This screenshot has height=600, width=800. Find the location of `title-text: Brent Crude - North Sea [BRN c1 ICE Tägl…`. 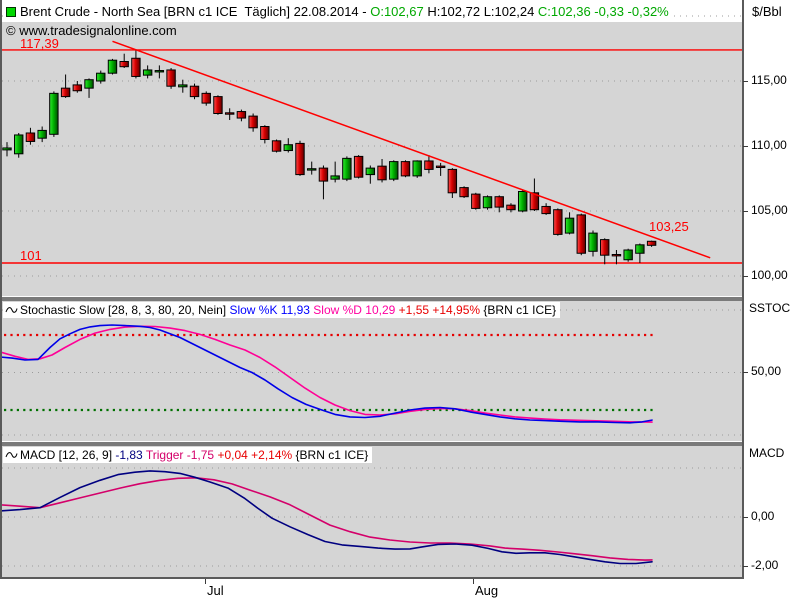

title-text: Brent Crude - North Sea [BRN c1 ICE Tägl… is located at coordinates (344, 11).